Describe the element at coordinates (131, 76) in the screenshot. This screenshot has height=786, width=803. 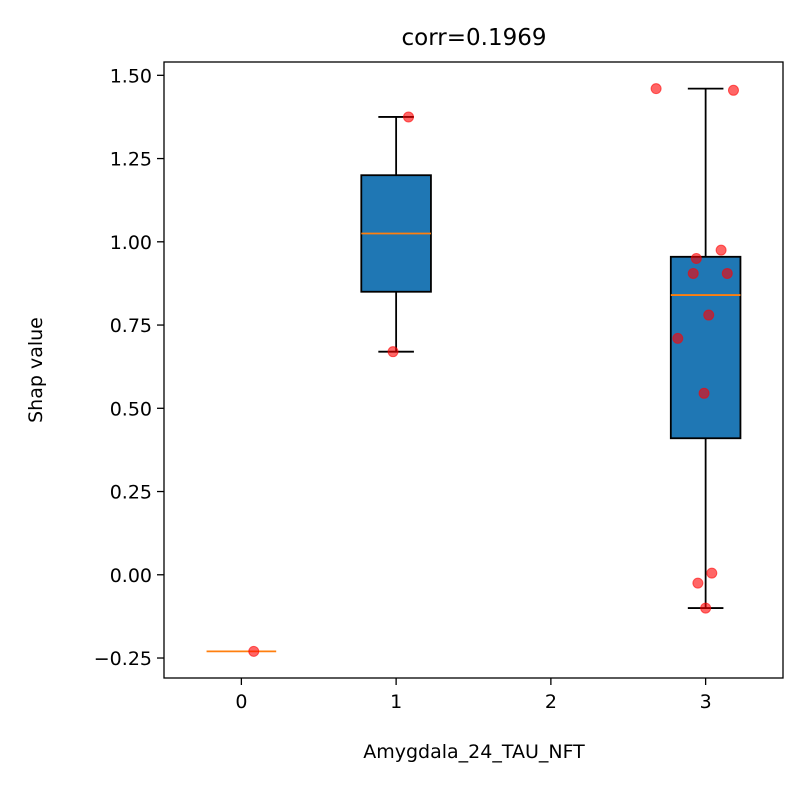
I see `y-tick-label: 1.50` at that location.